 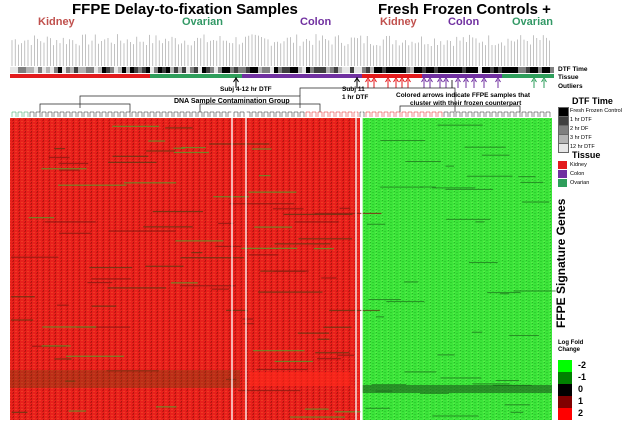 I want to click on tissue-label-ovarian-ffpe: Ovarian, so click(x=202, y=22).